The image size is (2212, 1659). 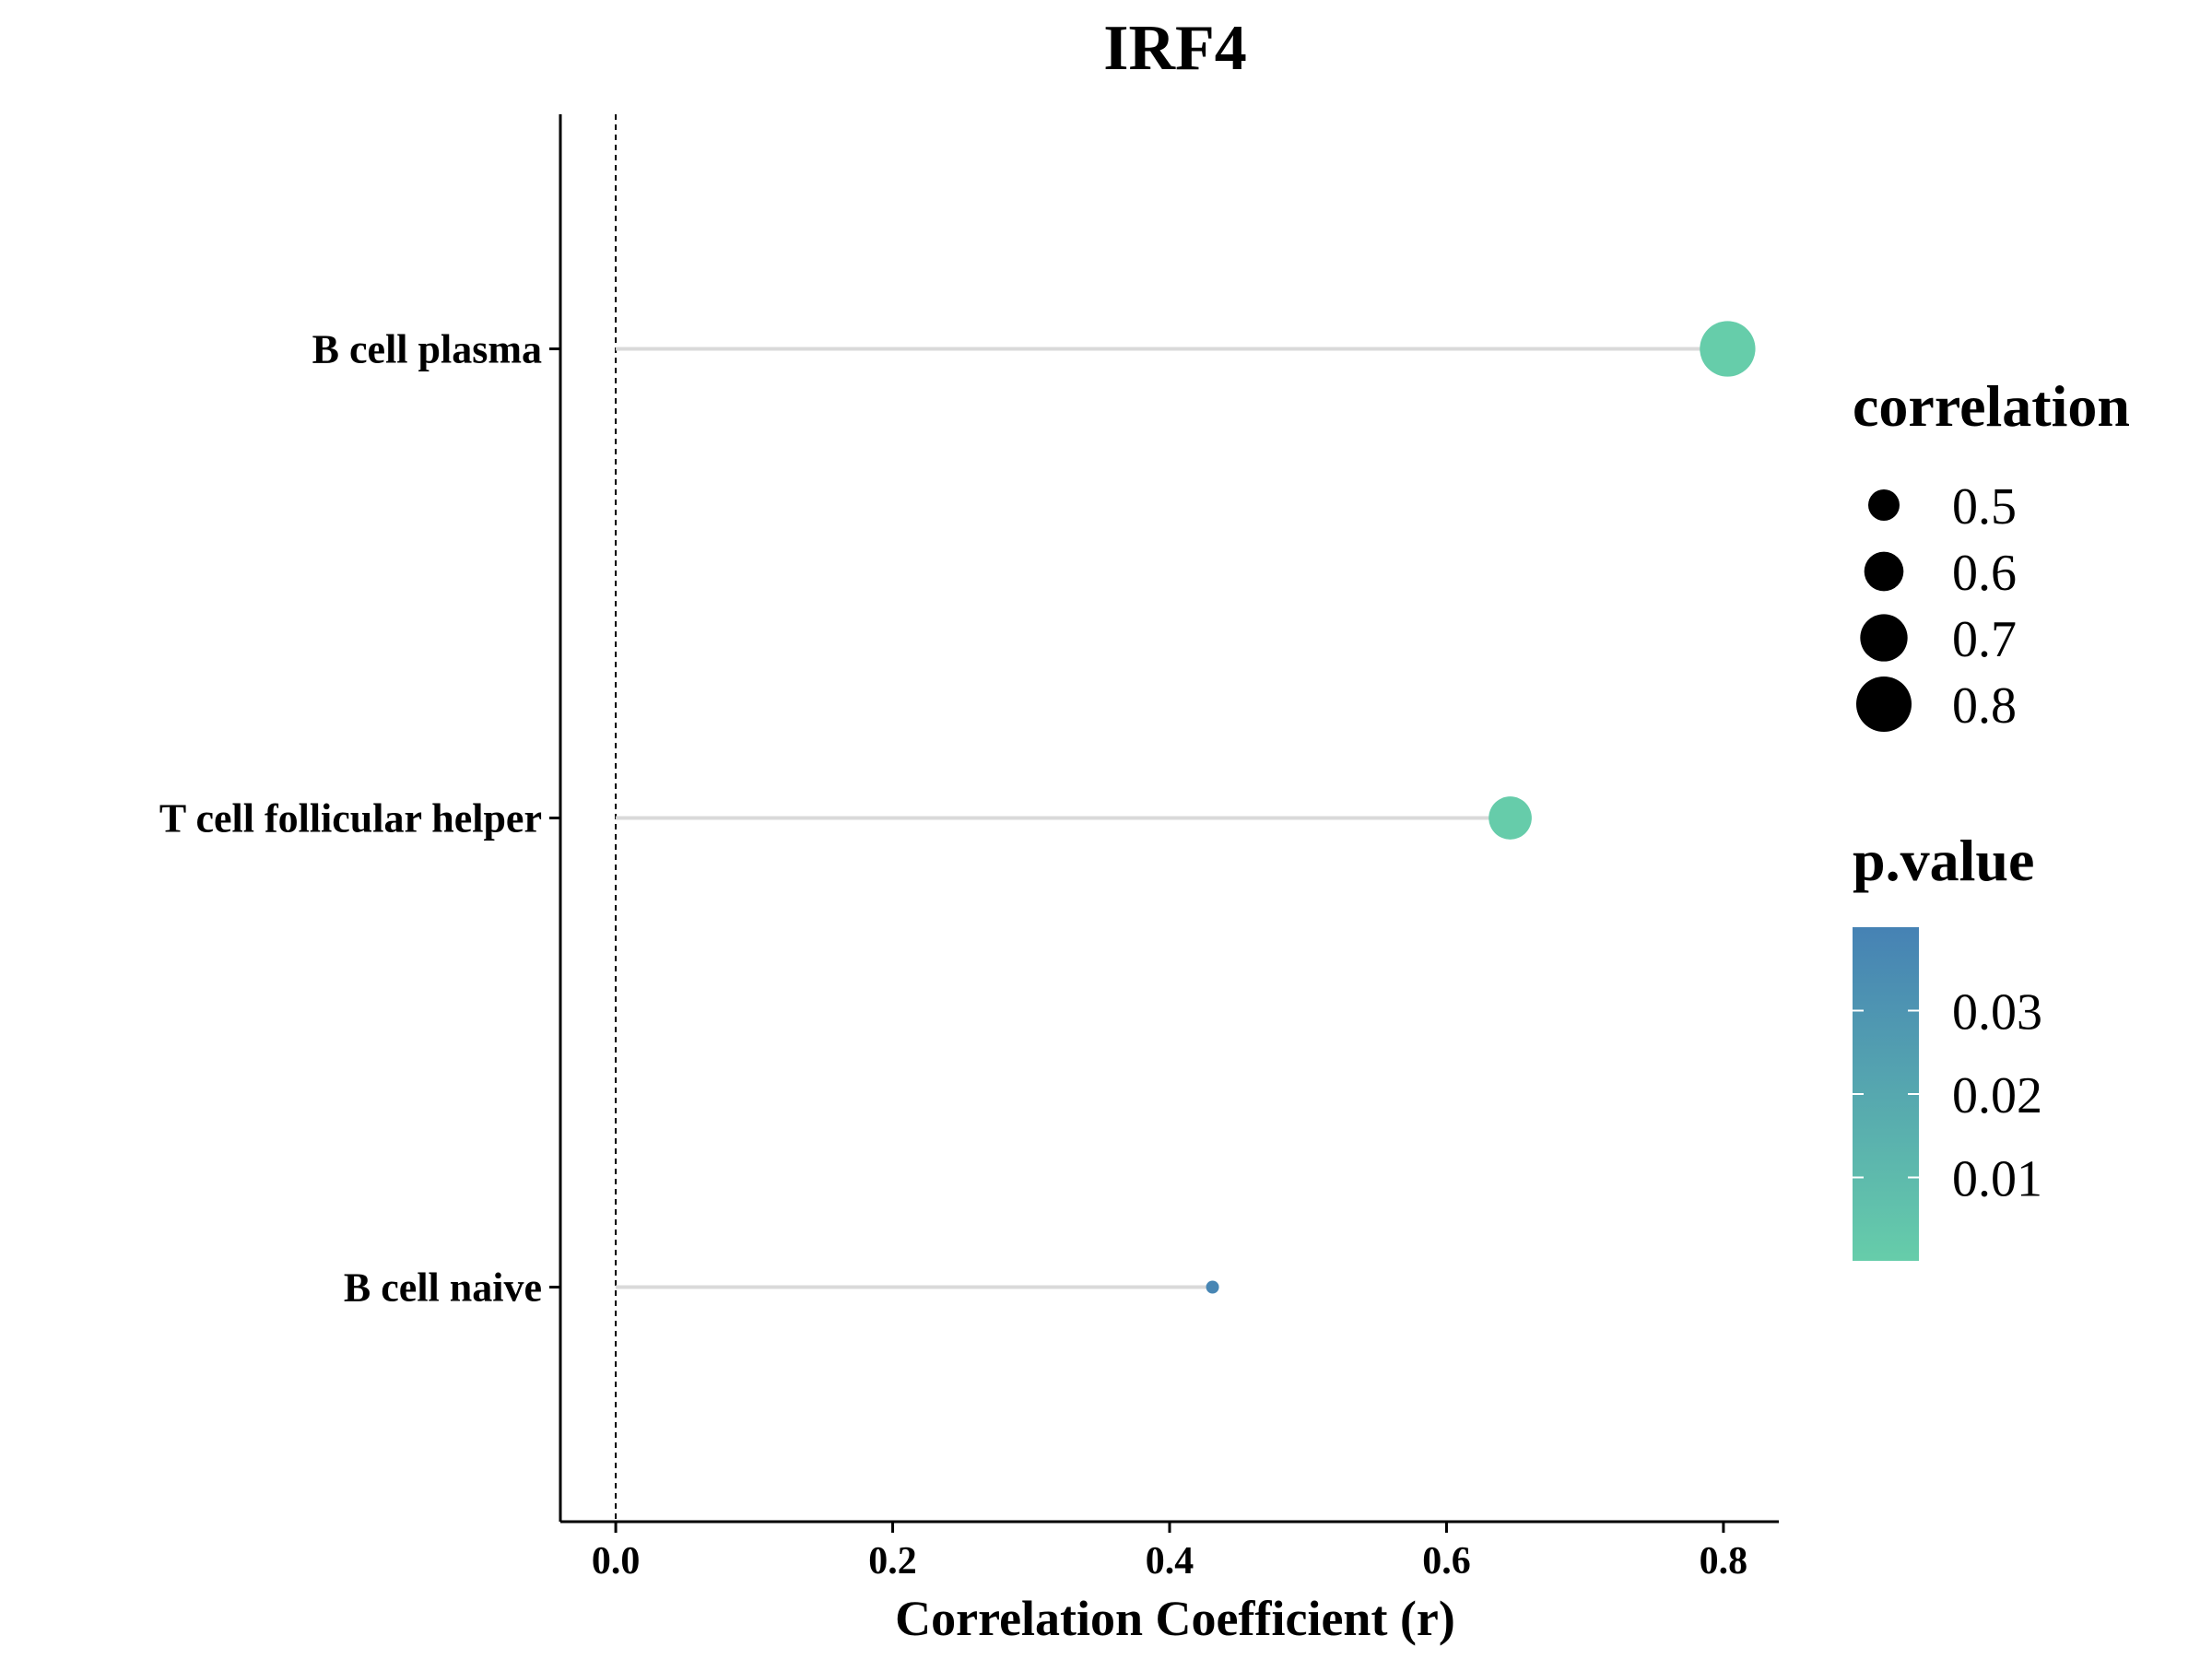 I want to click on pvalue-legend-title: p.value, so click(x=1943, y=860).